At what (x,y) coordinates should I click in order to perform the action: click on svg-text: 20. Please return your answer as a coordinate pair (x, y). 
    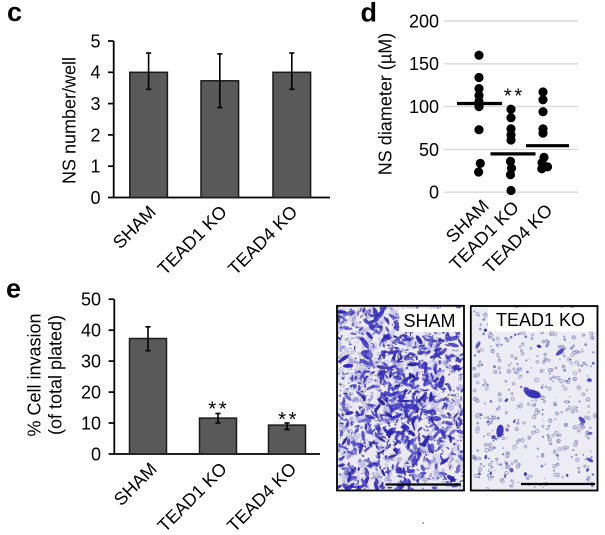
    Looking at the image, I should click on (91, 393).